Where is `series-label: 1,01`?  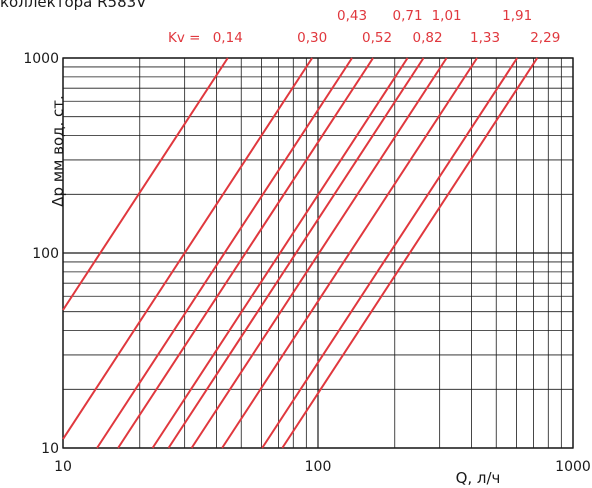 series-label: 1,01 is located at coordinates (447, 16).